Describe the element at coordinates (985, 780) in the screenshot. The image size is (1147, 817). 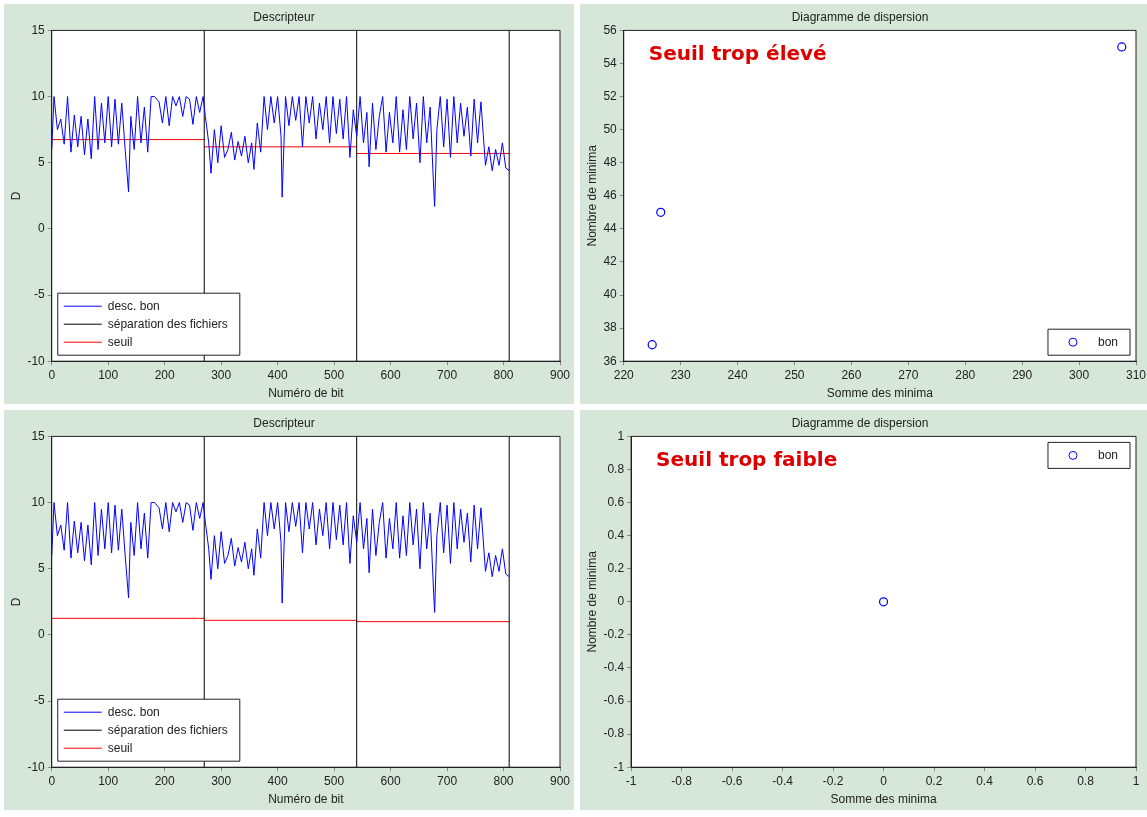
I see `x-tick-label: 0.4` at that location.